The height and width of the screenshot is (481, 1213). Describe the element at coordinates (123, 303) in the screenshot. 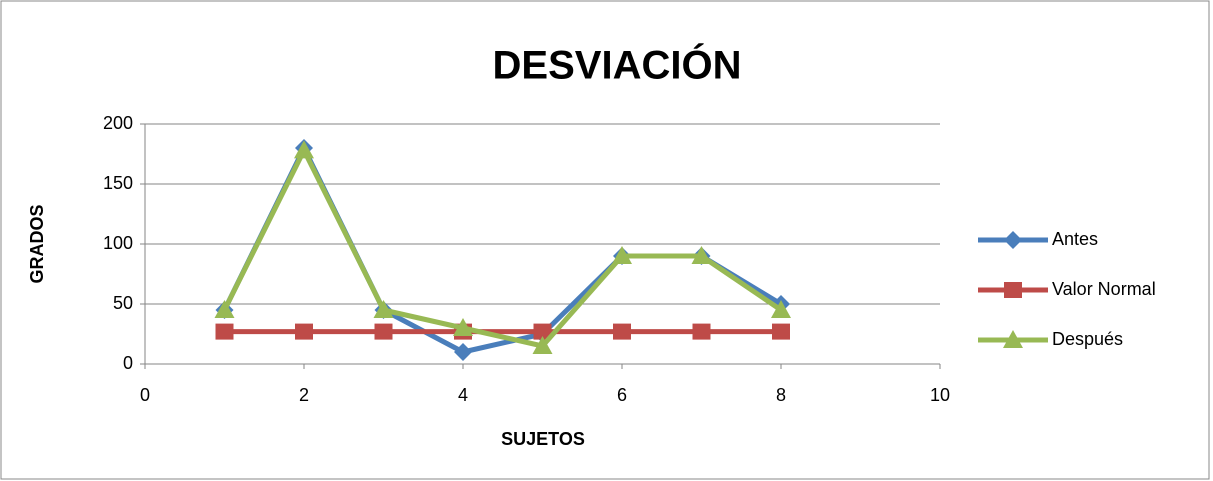

I see `y-tick-label: 50` at that location.